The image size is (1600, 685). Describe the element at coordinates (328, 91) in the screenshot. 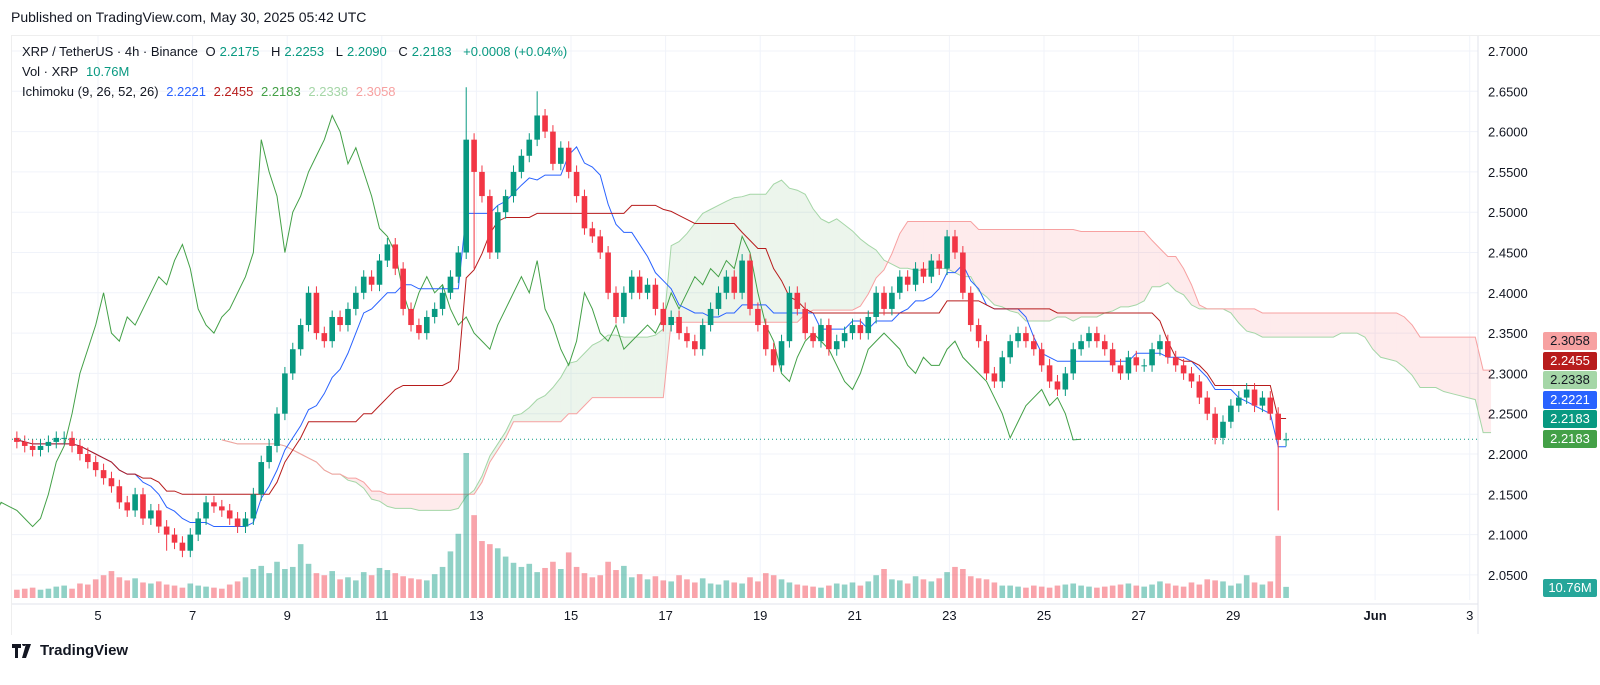

I see `span-a-value: 2.2338` at that location.